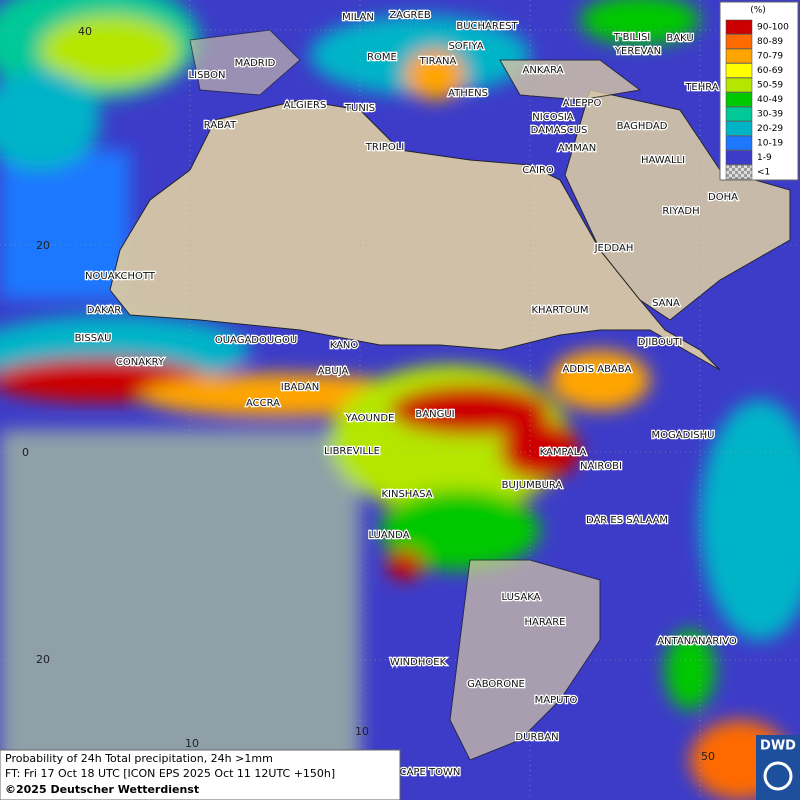 The image size is (800, 804). I want to click on city-label: SANA, so click(666, 303).